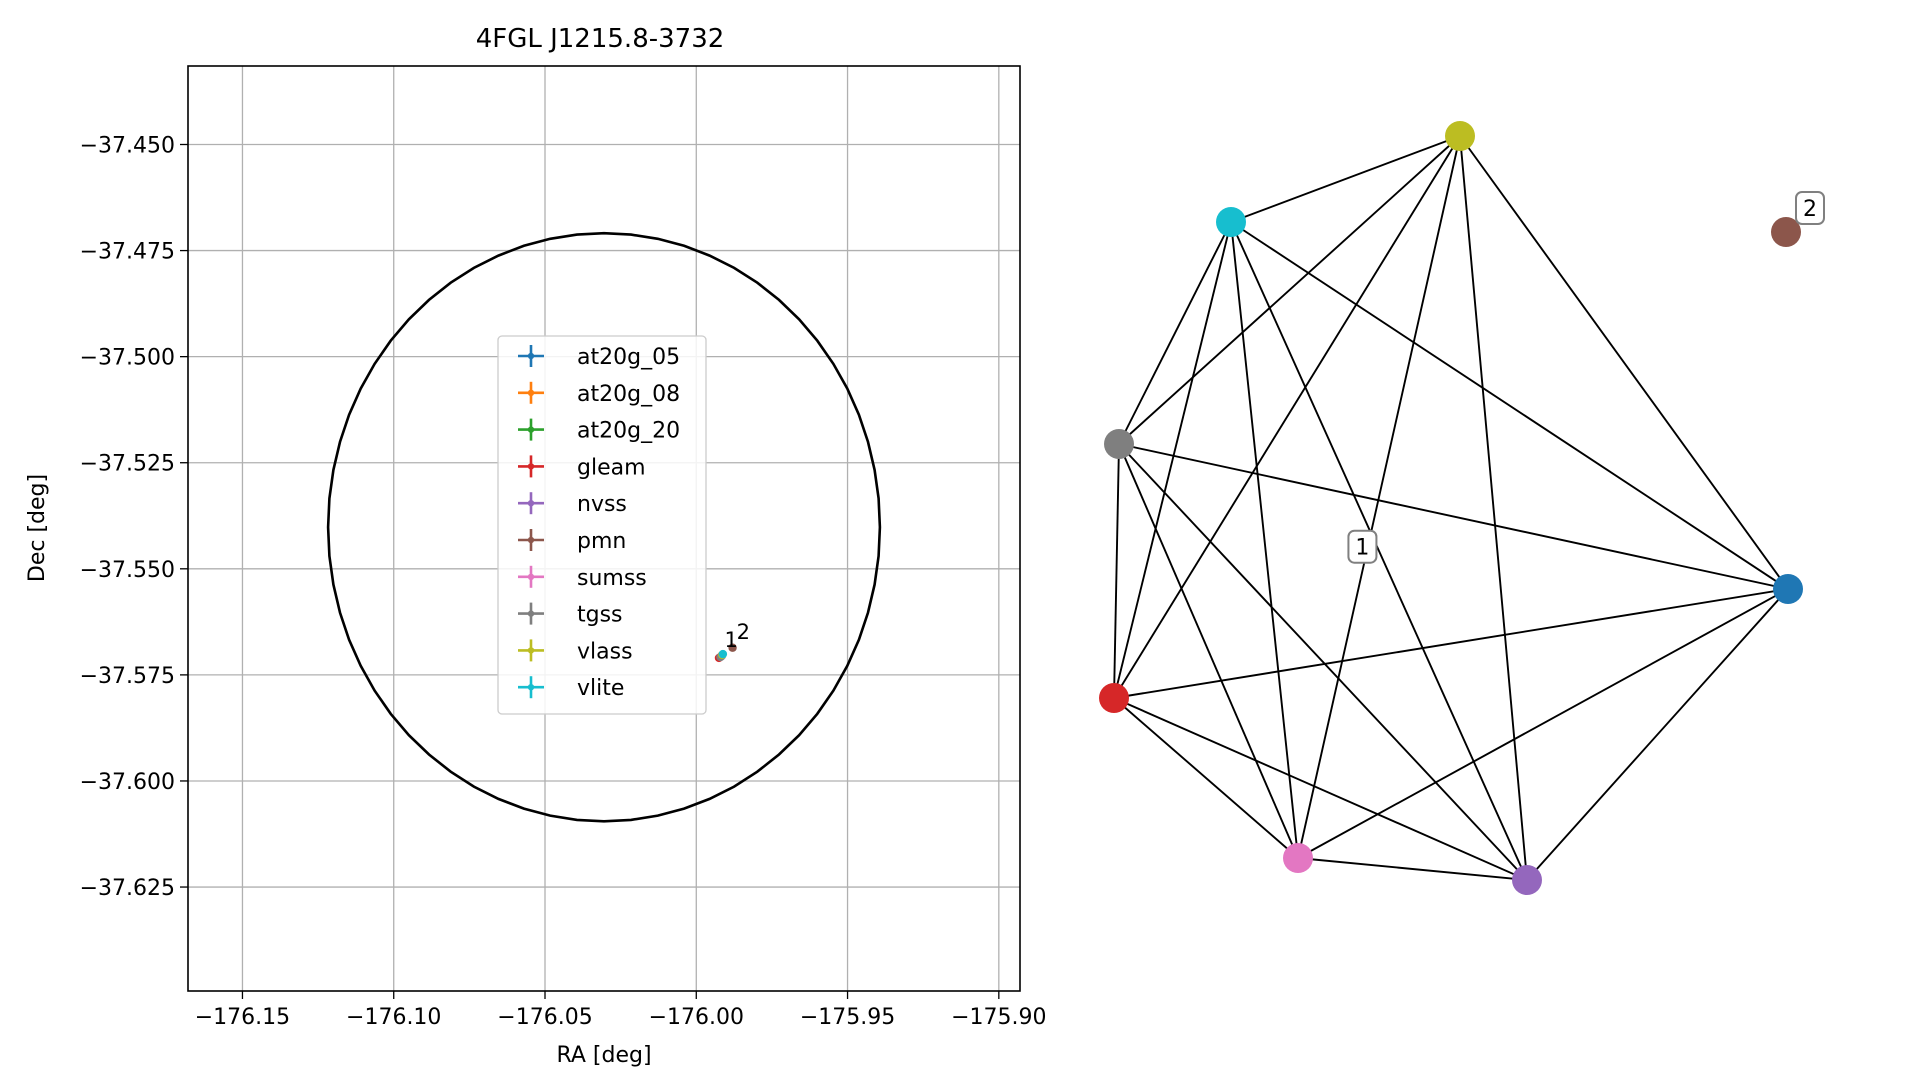  What do you see at coordinates (1231, 222) in the screenshot?
I see `graph-node-vlite` at bounding box center [1231, 222].